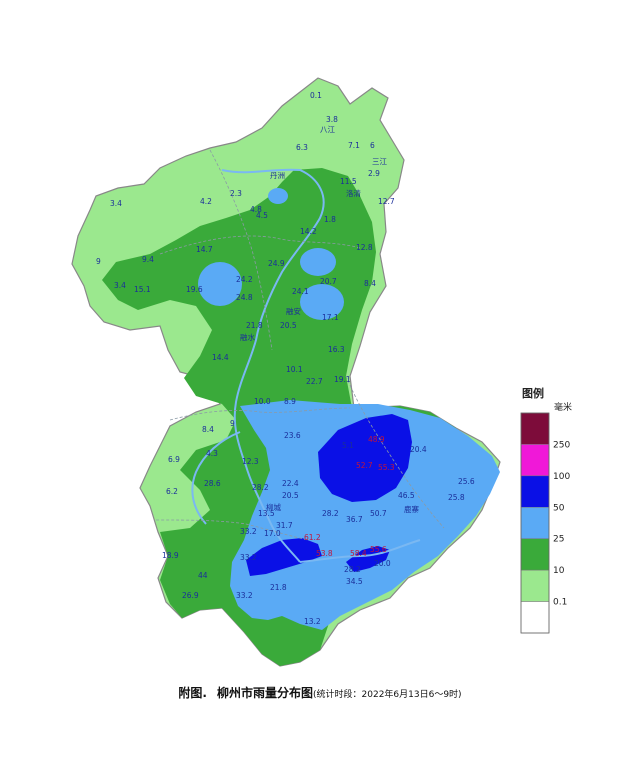 This screenshot has height=761, width=640. I want to click on map-label: 2.3, so click(236, 193).